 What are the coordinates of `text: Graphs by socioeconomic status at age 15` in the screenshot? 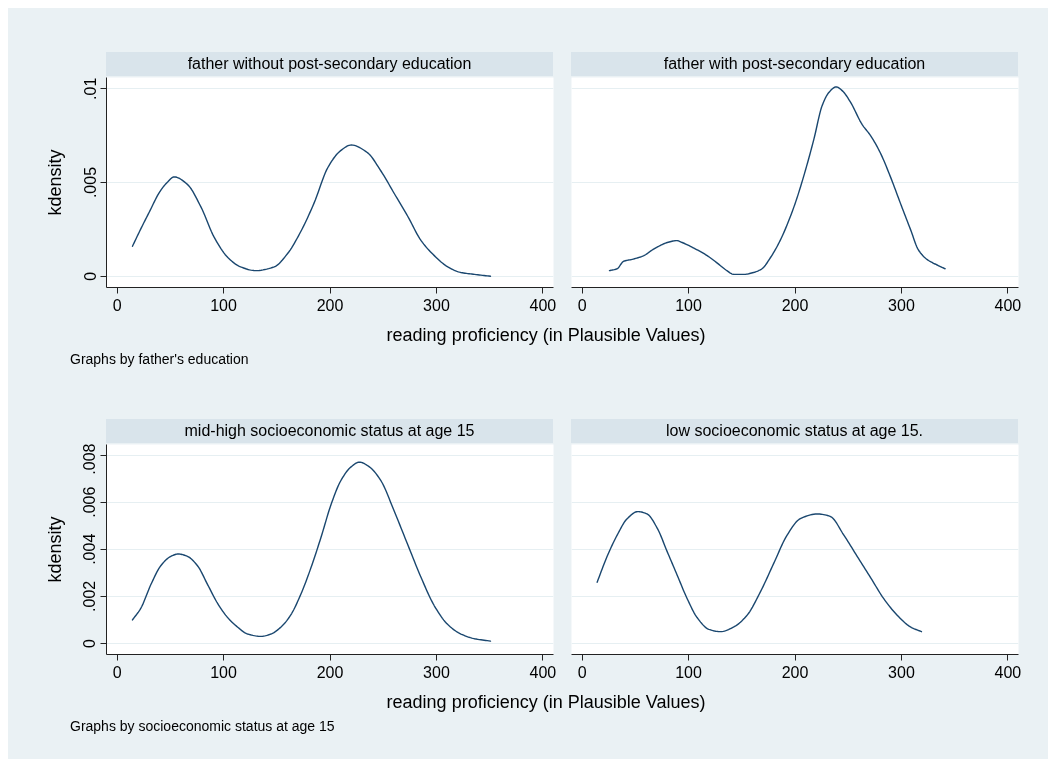 It's located at (202, 726).